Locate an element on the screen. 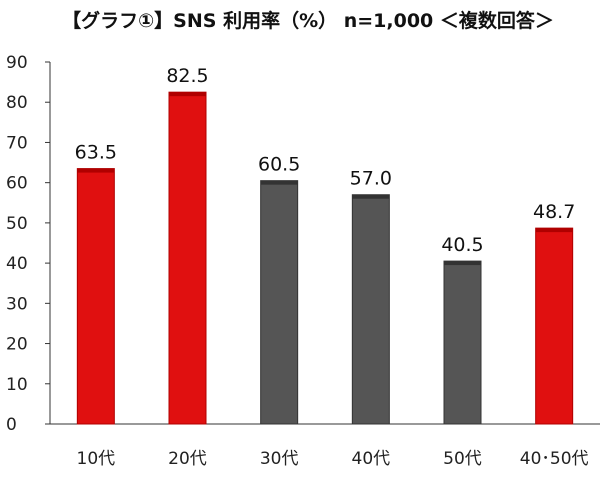 The image size is (616, 480). data-label: 40.5 is located at coordinates (462, 245).